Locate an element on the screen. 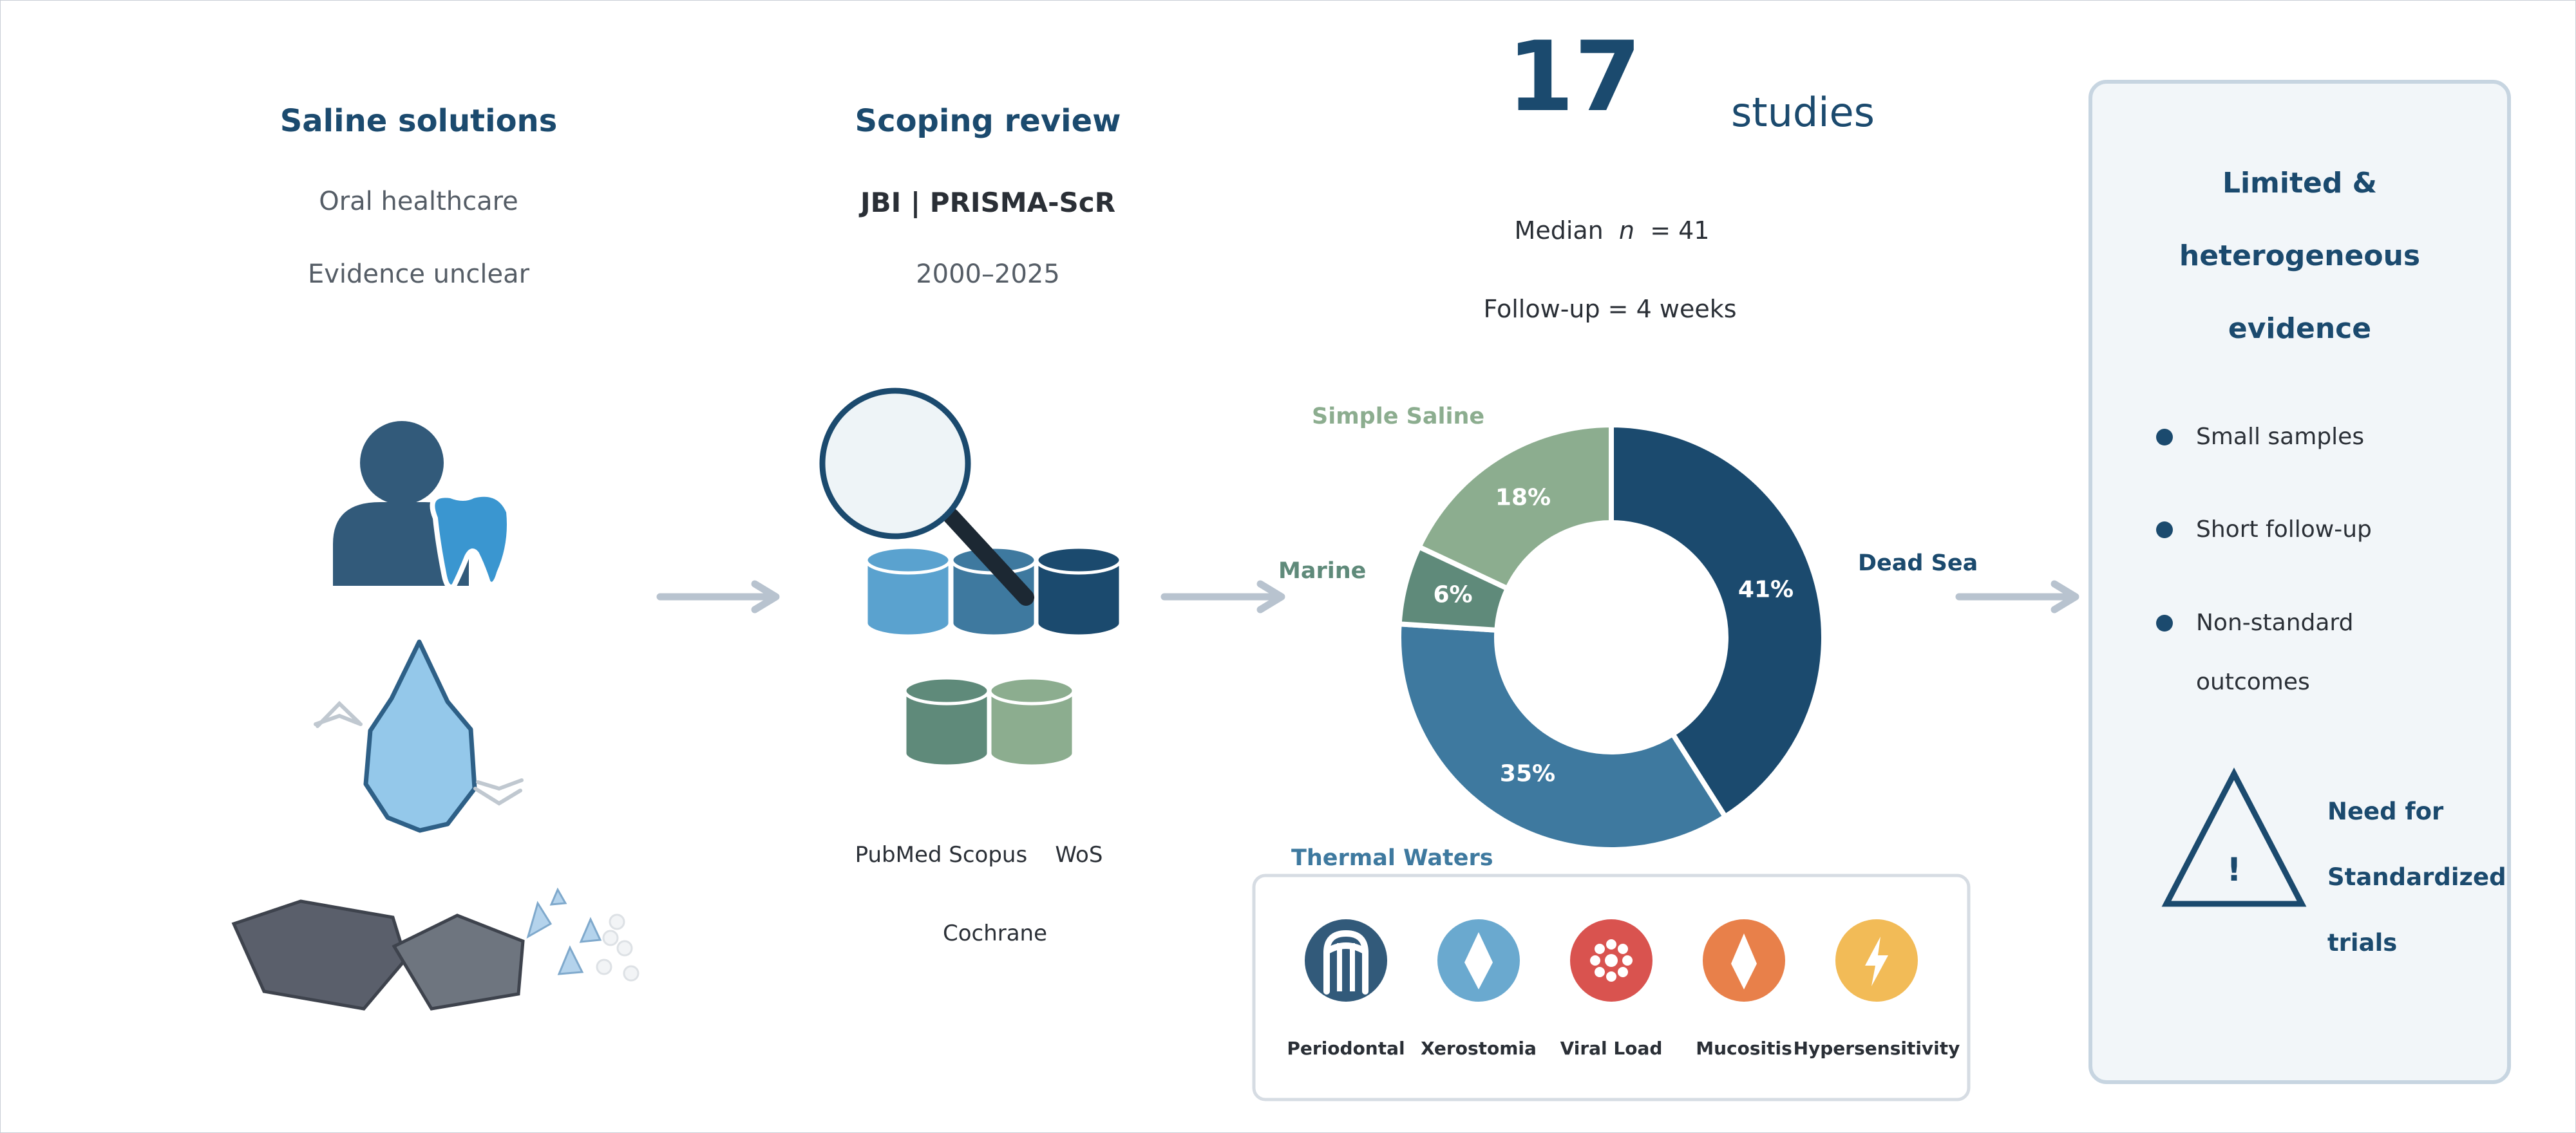 This screenshot has height=1133, width=2576. slice-value-simple-saline: 18% is located at coordinates (1523, 497).